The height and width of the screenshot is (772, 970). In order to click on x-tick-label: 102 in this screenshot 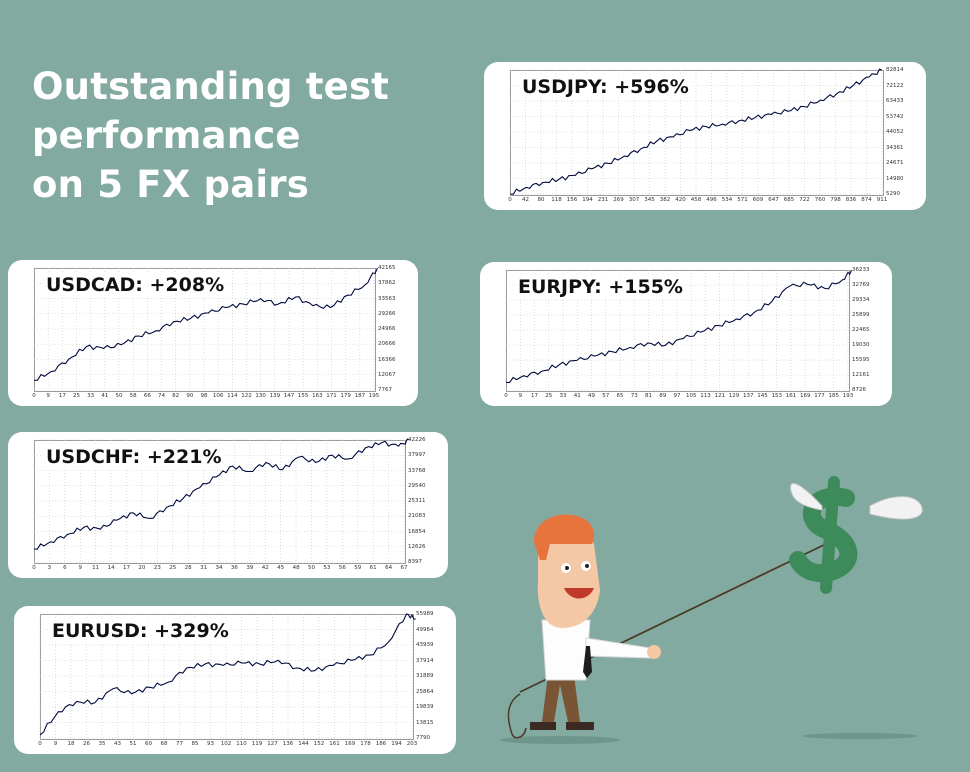, I will do `click(226, 744)`.